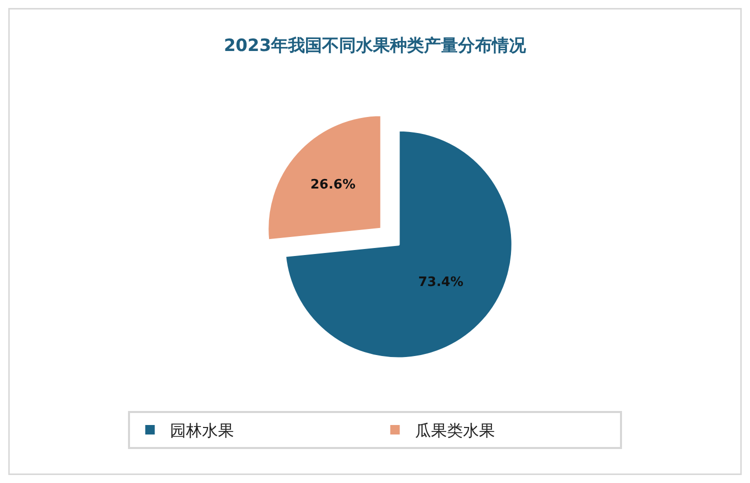 The width and height of the screenshot is (750, 483). Describe the element at coordinates (376, 46) in the screenshot. I see `chart-title: 2023年我国不同水果种类产量分布情况` at that location.